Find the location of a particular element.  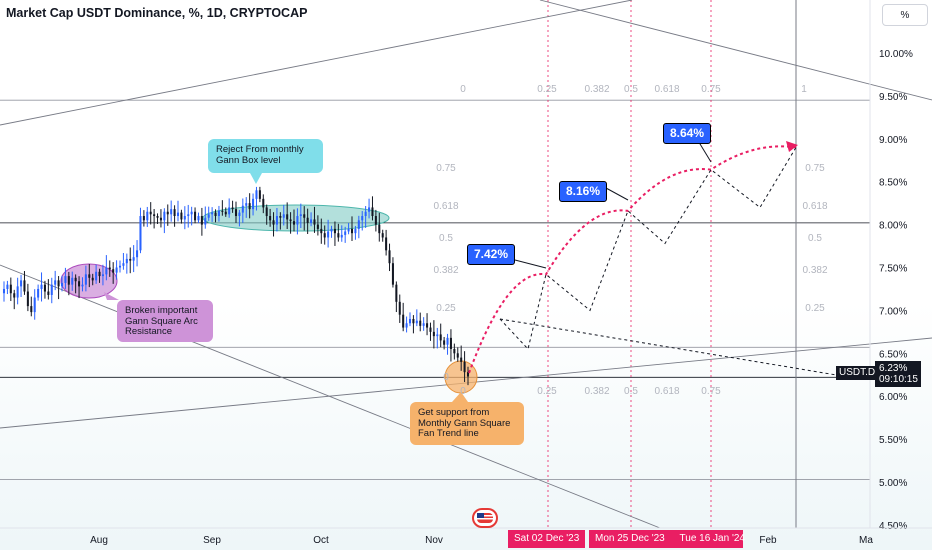

gann-fan-level-label: 0.382 is located at coordinates (596, 89).